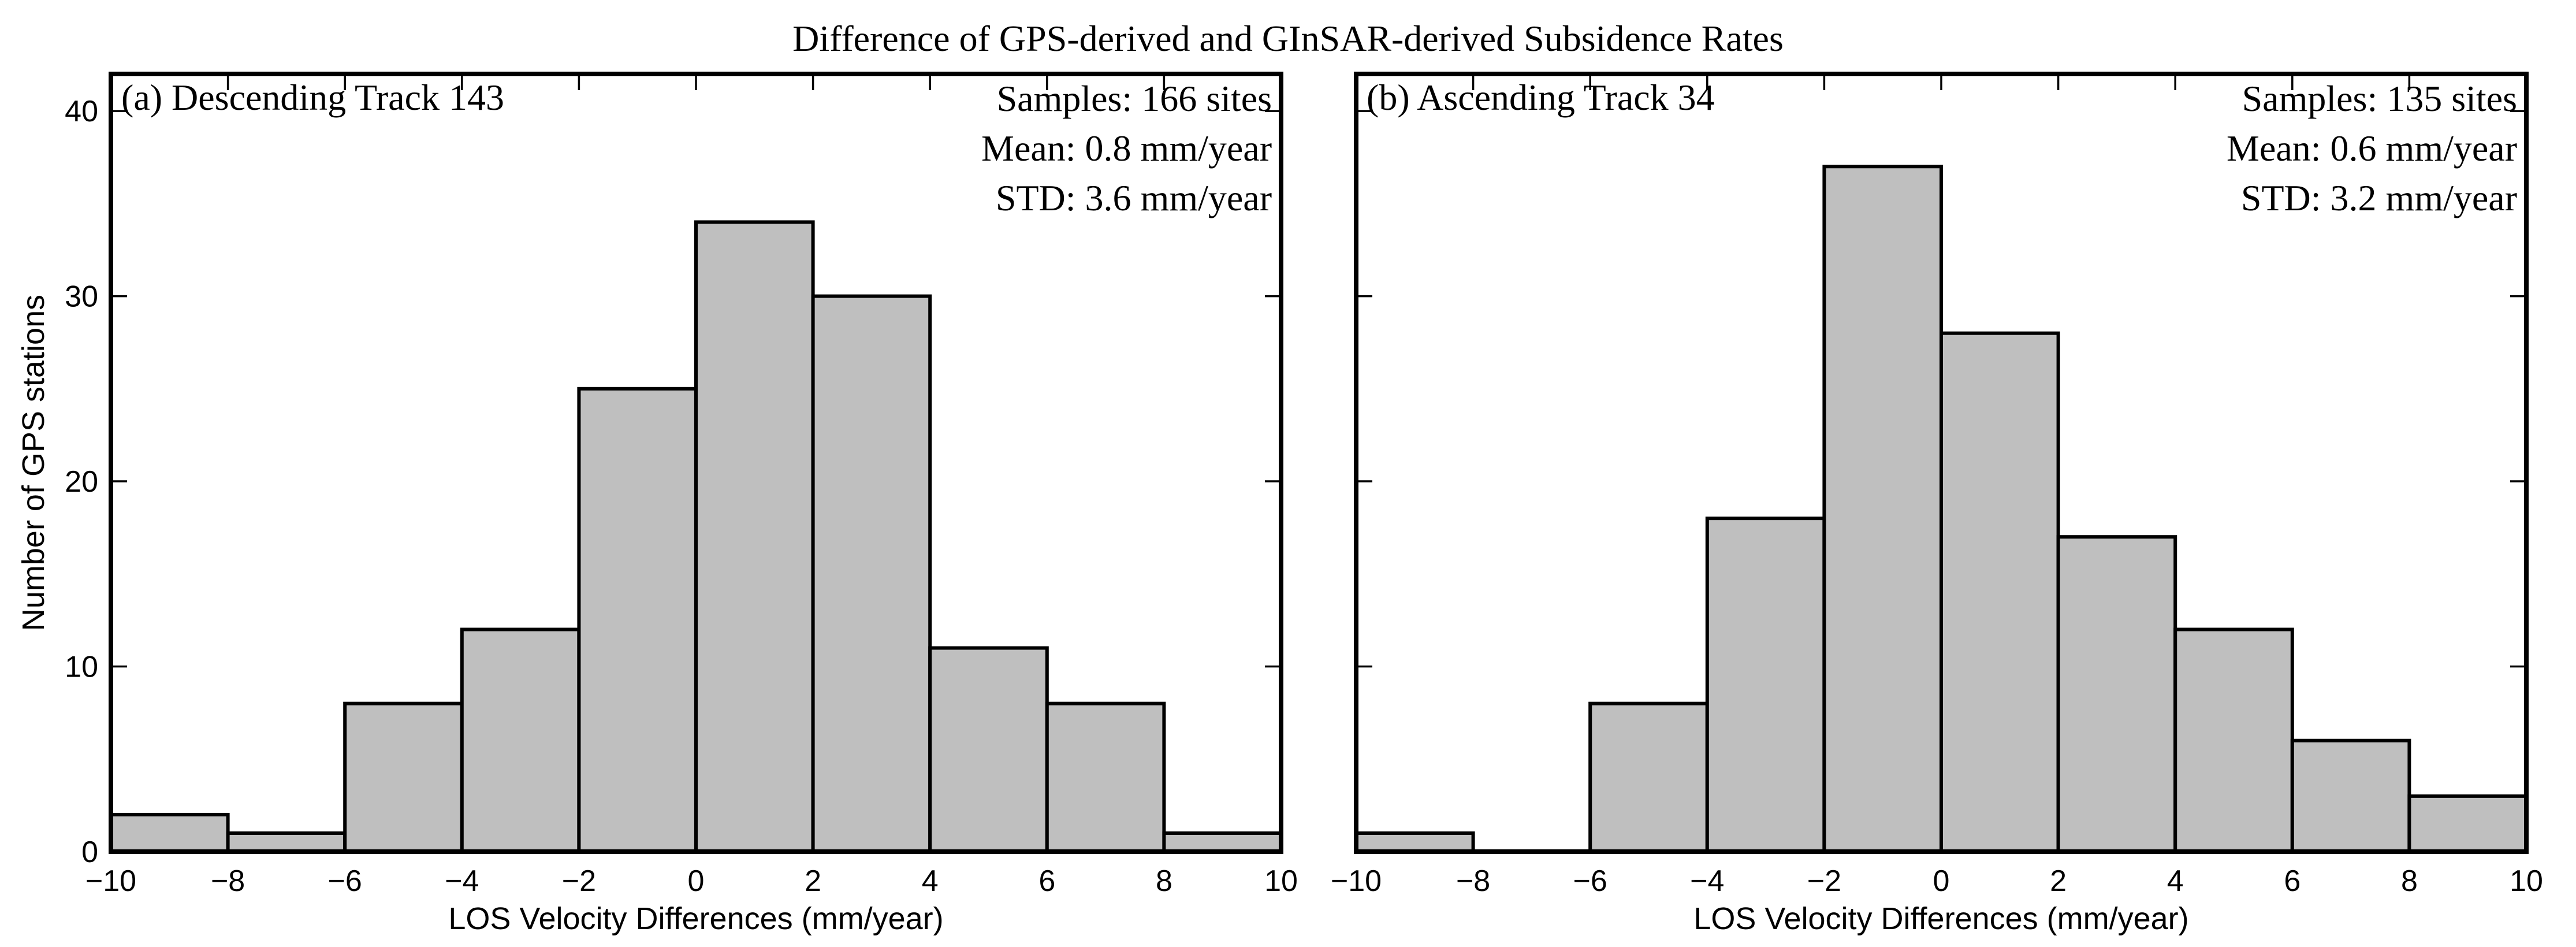  Describe the element at coordinates (82, 297) in the screenshot. I see `y-tick-label: 30` at that location.